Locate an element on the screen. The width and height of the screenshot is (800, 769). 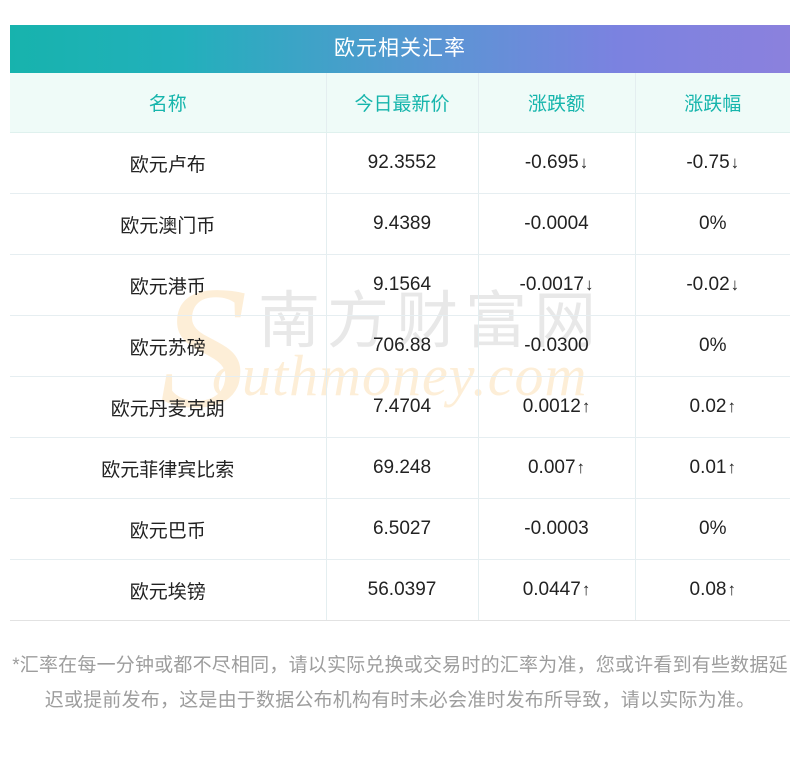
cell-change-amount: -0.0017↓ is located at coordinates (557, 285).